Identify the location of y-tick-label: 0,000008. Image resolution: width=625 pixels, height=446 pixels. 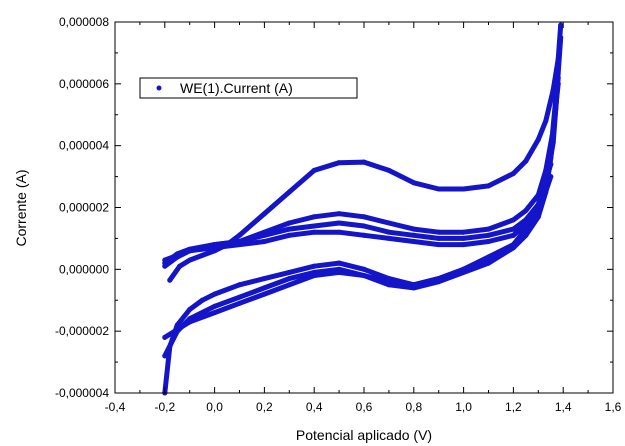
(84, 22).